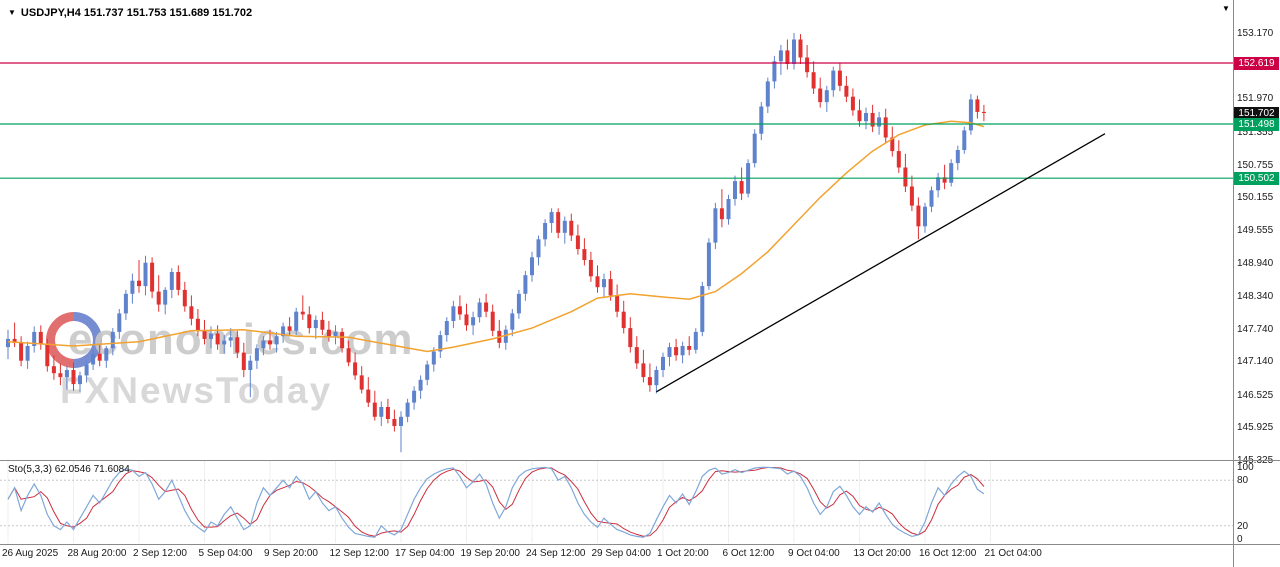 Image resolution: width=1280 pixels, height=567 pixels. I want to click on sto-axis-tick: 80, so click(1243, 481).